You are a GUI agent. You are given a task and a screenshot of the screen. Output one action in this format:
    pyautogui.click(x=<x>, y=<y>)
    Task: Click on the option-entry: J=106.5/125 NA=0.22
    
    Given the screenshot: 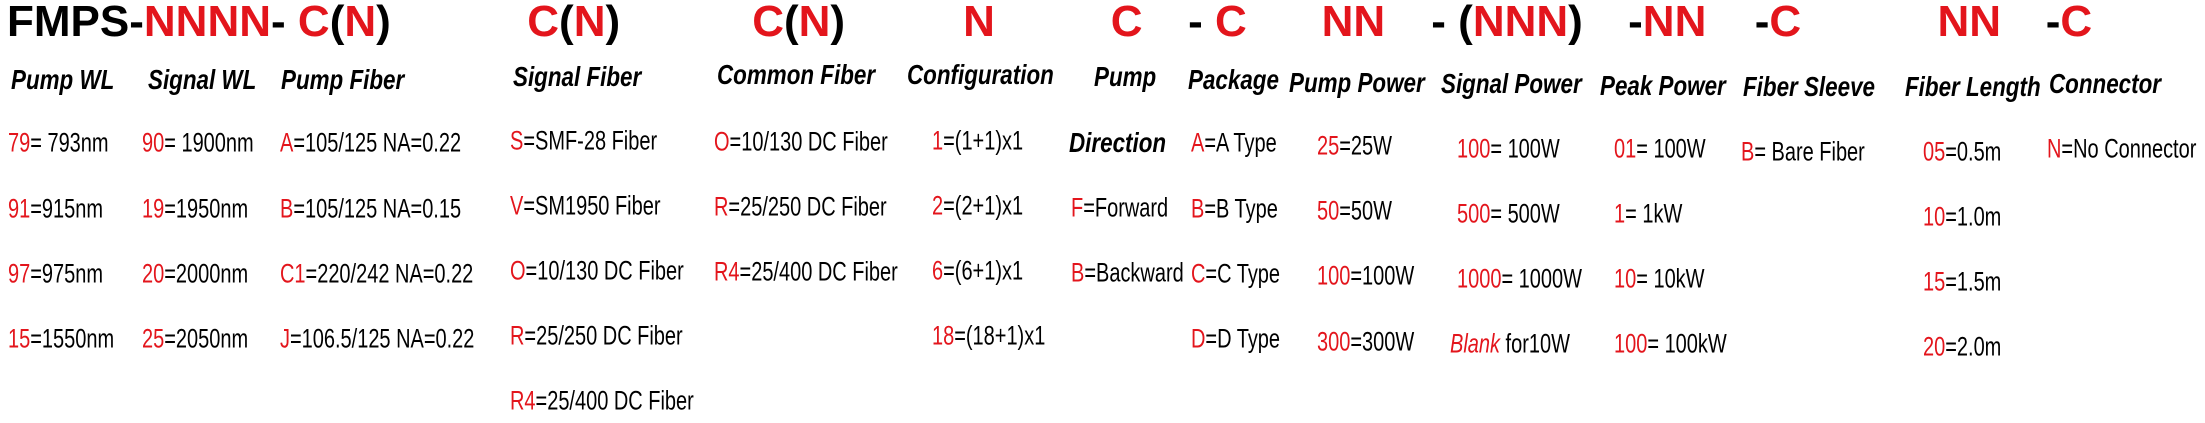 What is the action you would take?
    pyautogui.click(x=377, y=338)
    